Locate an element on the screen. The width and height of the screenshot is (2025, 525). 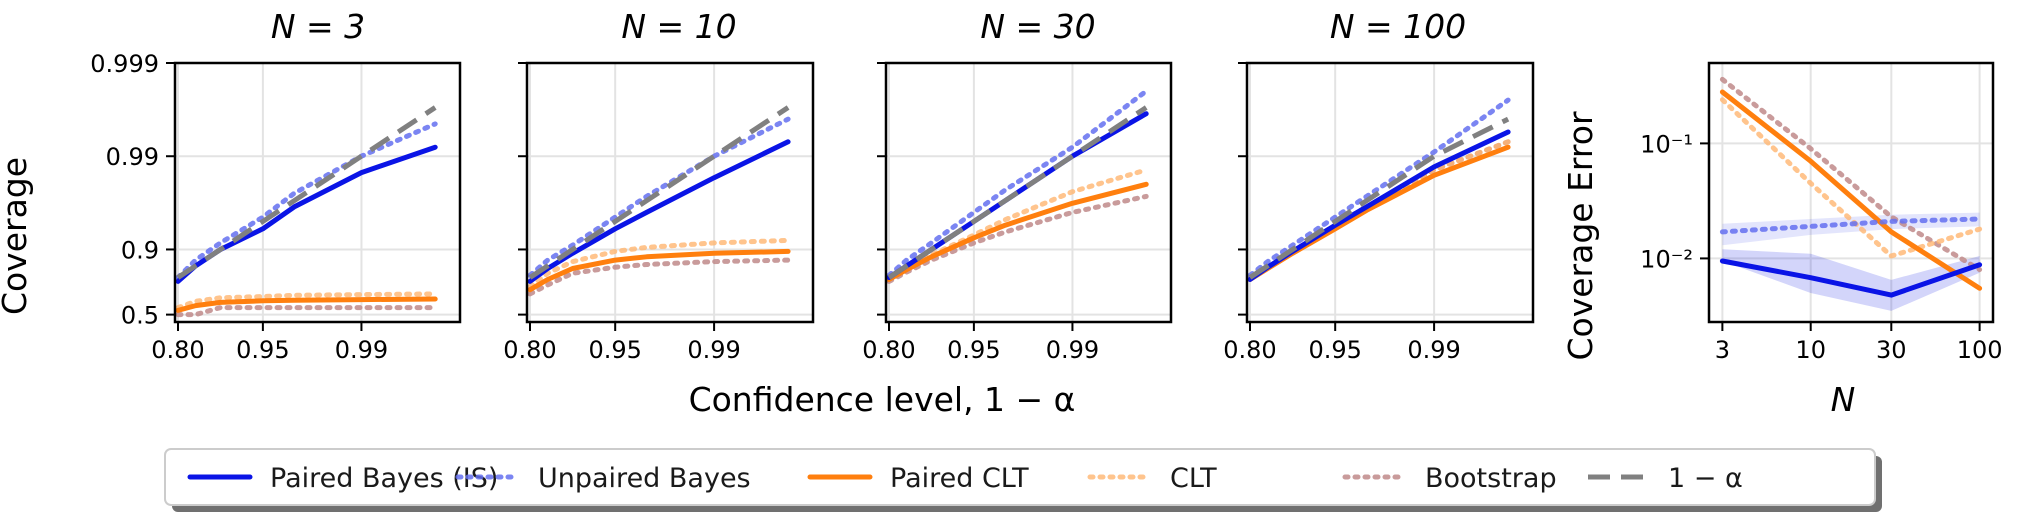
legend-label: 1 − α is located at coordinates (1705, 478).